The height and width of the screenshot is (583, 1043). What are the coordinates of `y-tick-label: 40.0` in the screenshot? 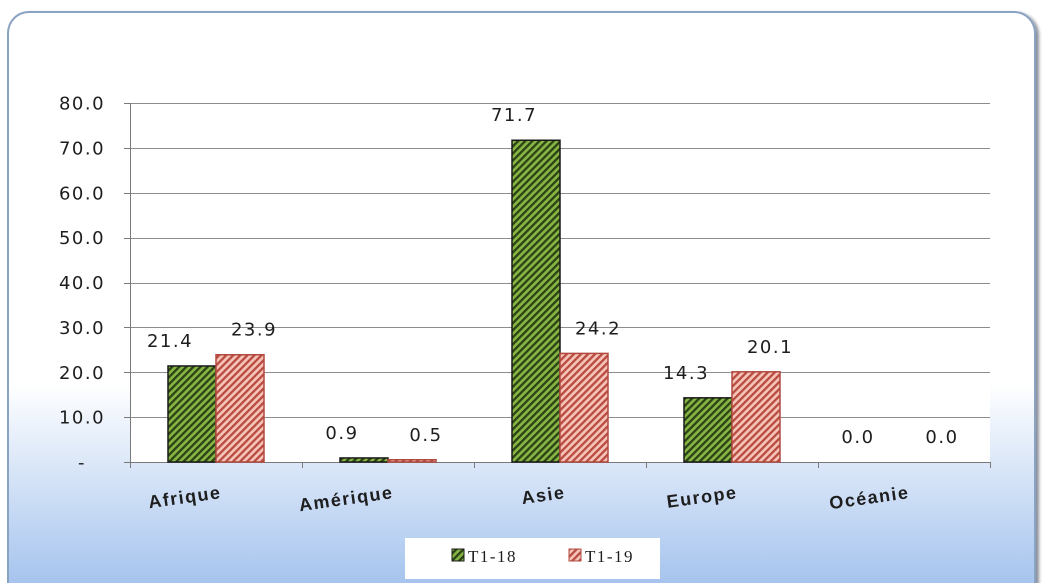 It's located at (82, 283).